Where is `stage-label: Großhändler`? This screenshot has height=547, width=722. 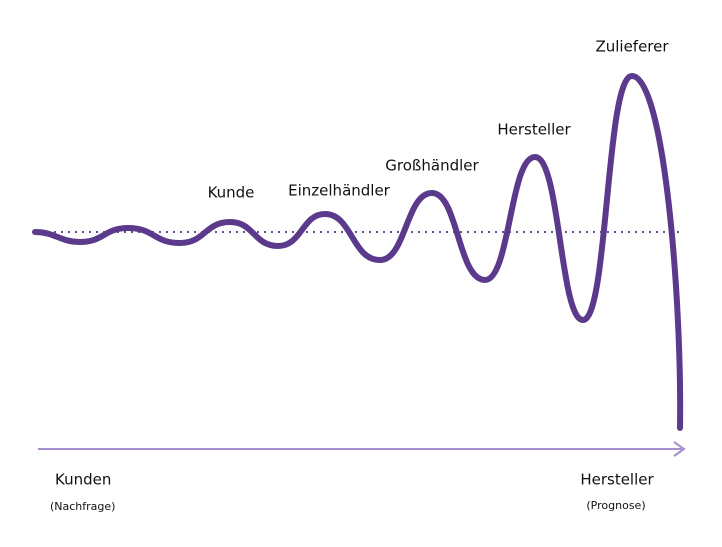 stage-label: Großhändler is located at coordinates (432, 166).